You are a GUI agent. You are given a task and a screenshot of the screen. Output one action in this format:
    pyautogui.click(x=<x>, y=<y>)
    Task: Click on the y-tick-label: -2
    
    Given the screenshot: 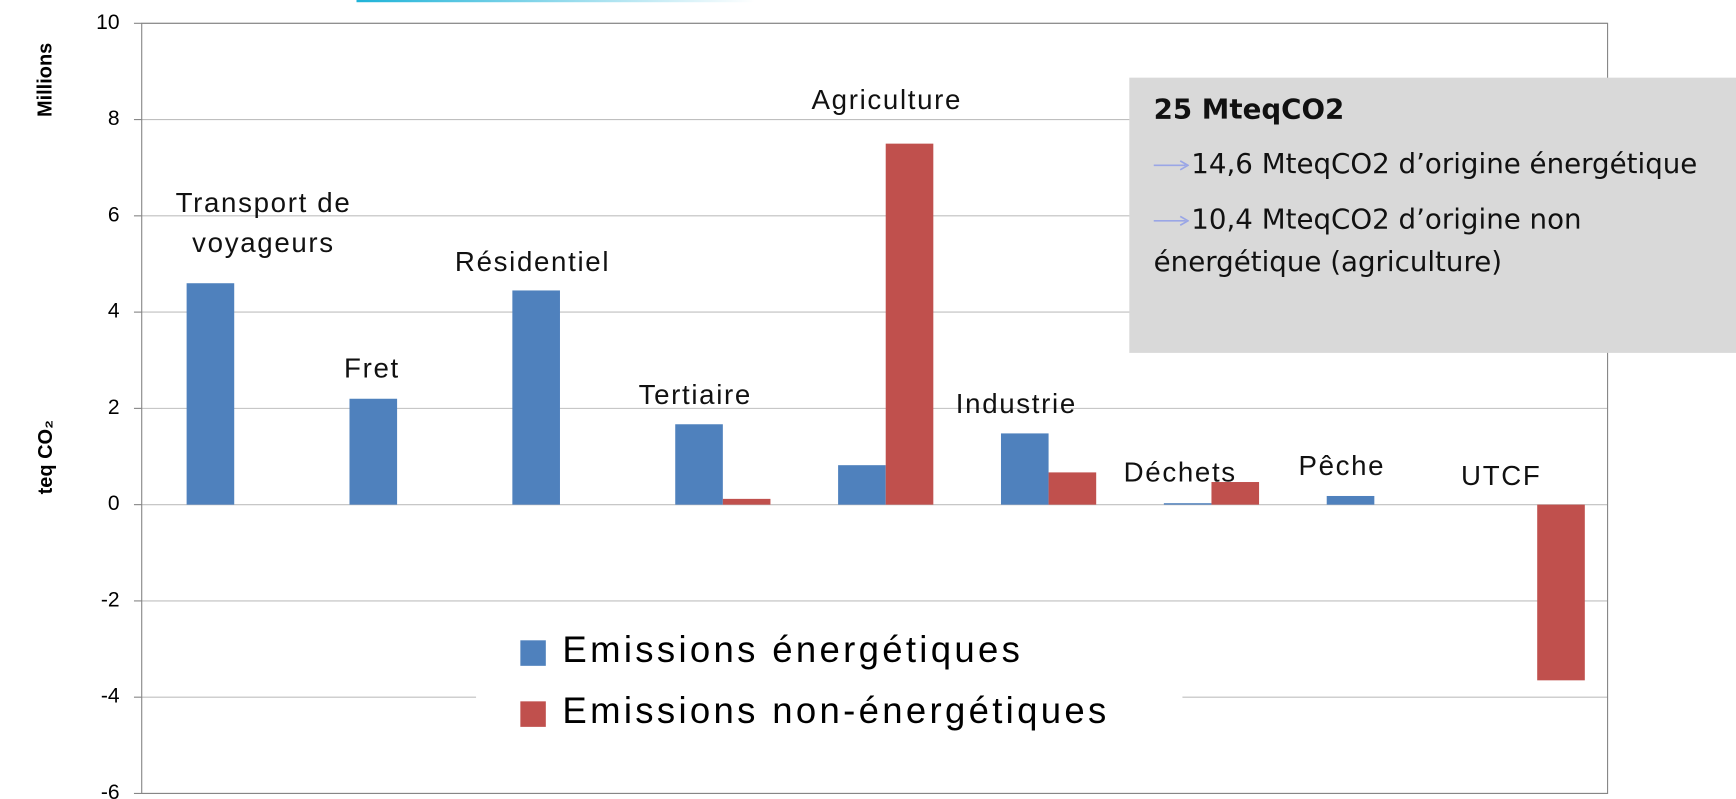 What is the action you would take?
    pyautogui.click(x=110, y=599)
    